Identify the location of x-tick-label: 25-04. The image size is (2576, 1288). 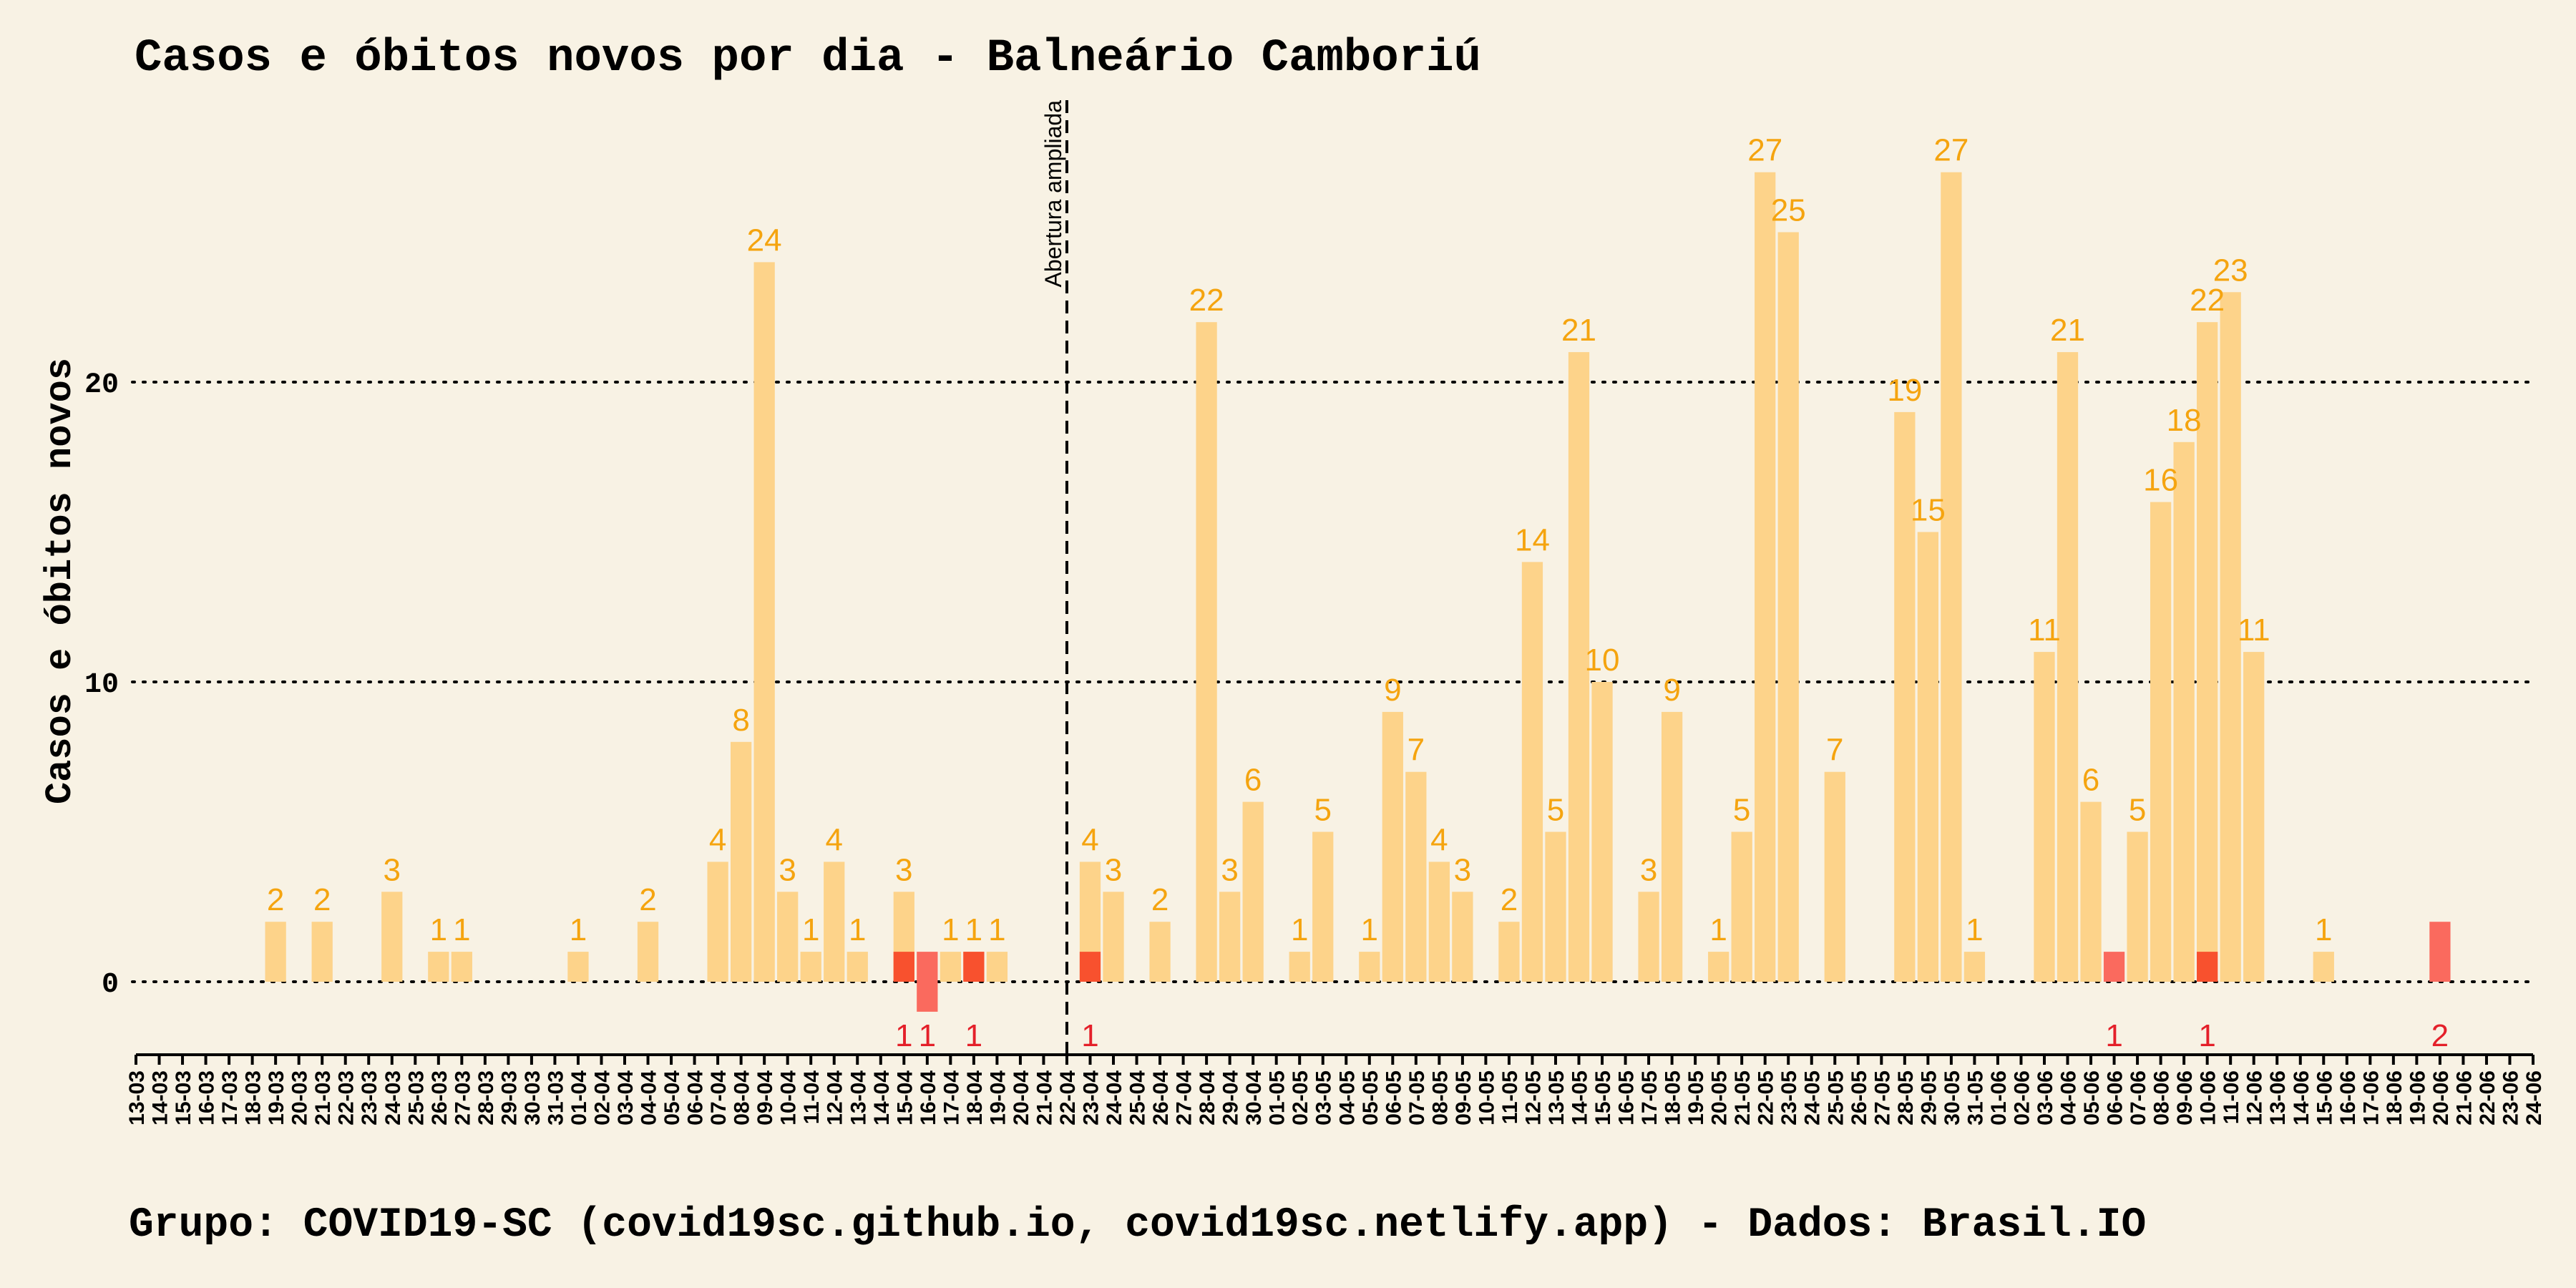
(1138, 1098).